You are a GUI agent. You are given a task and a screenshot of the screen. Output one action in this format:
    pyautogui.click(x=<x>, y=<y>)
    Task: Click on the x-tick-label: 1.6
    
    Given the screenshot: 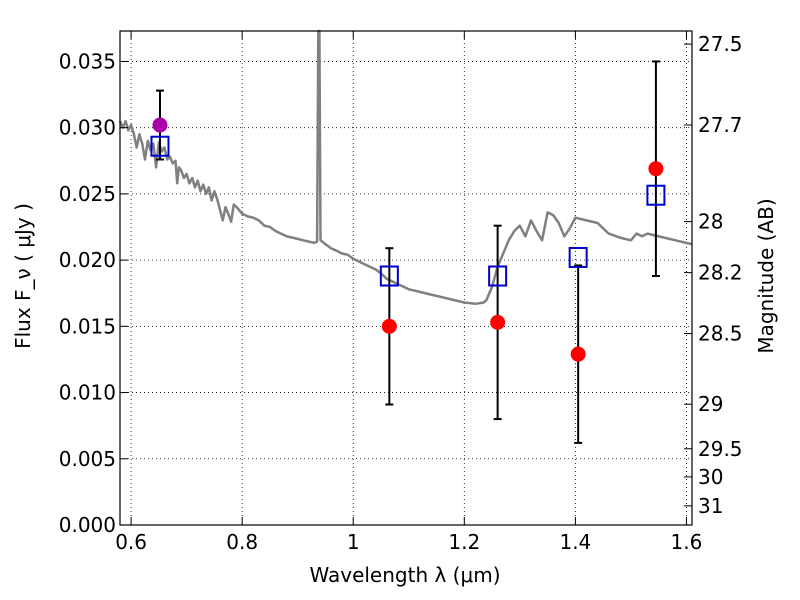 What is the action you would take?
    pyautogui.click(x=687, y=542)
    